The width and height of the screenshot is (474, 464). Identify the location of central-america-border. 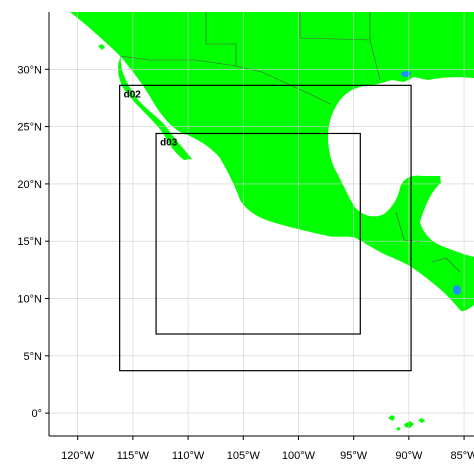
(446, 265).